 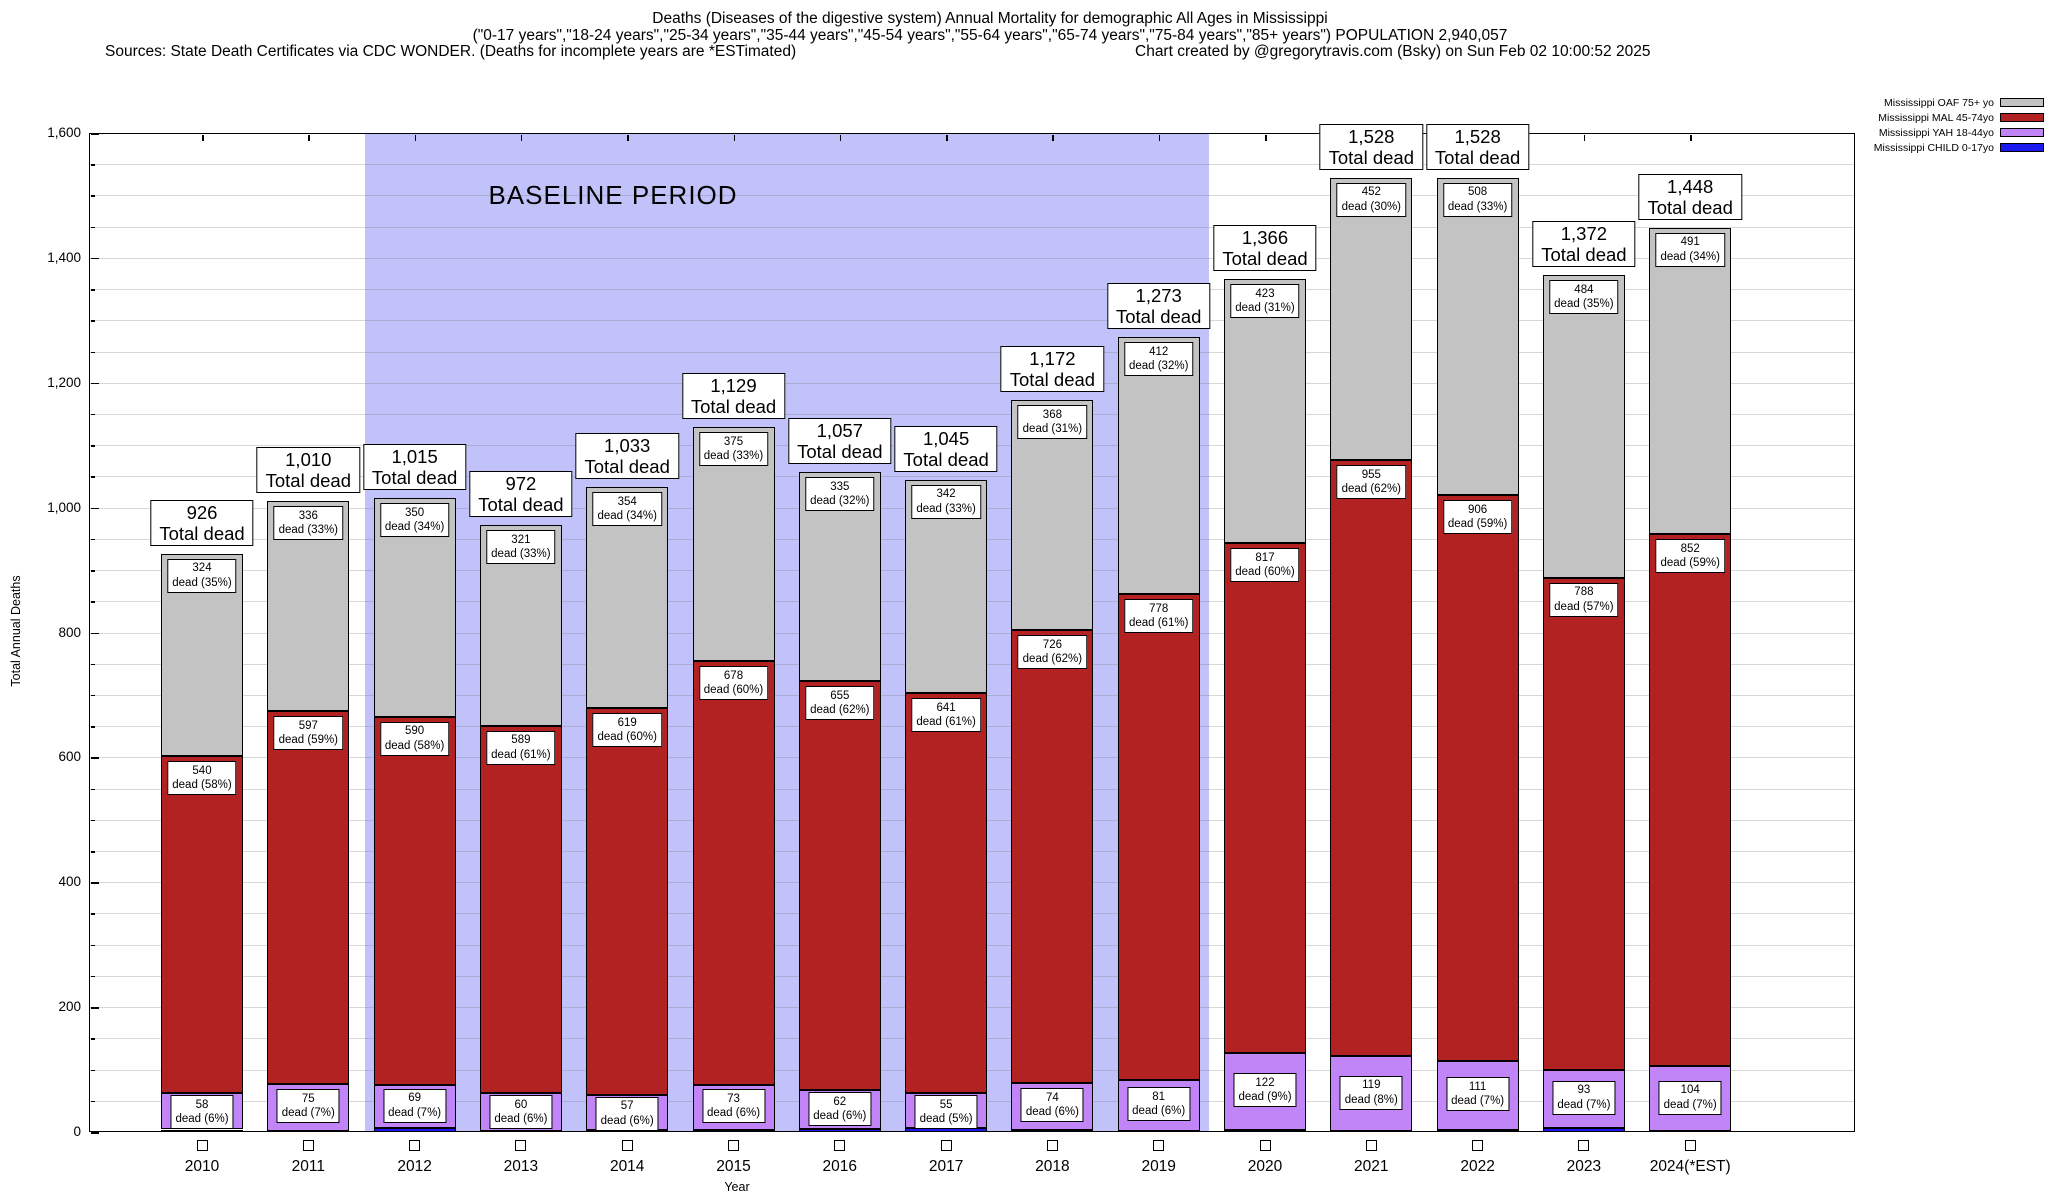 What do you see at coordinates (737, 1187) in the screenshot?
I see `x-axis-title: Year` at bounding box center [737, 1187].